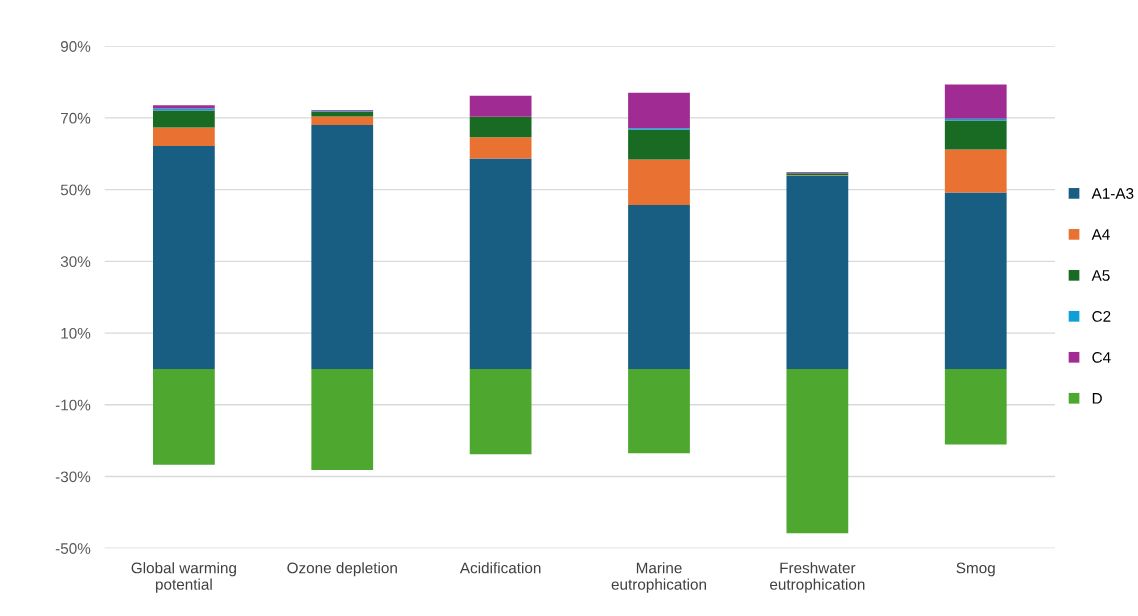 Image resolution: width=1138 pixels, height=616 pixels. What do you see at coordinates (76, 333) in the screenshot?
I see `y-tick-label: 10%` at bounding box center [76, 333].